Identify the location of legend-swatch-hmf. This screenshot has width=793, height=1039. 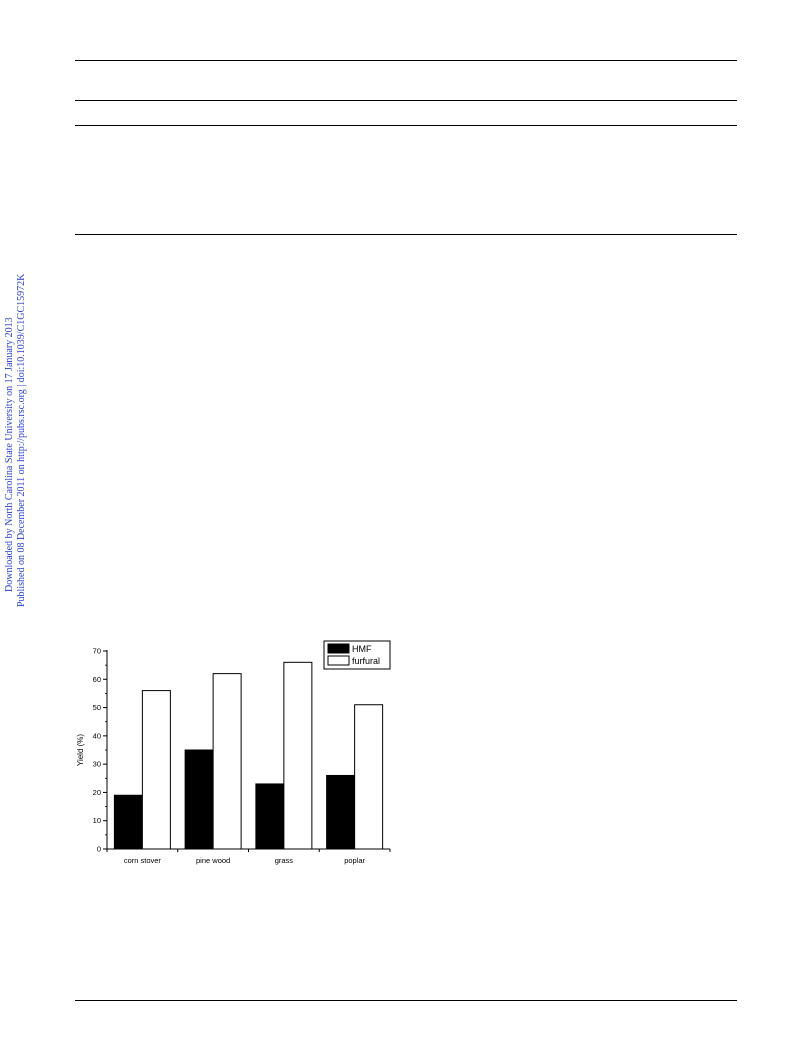
(338, 648).